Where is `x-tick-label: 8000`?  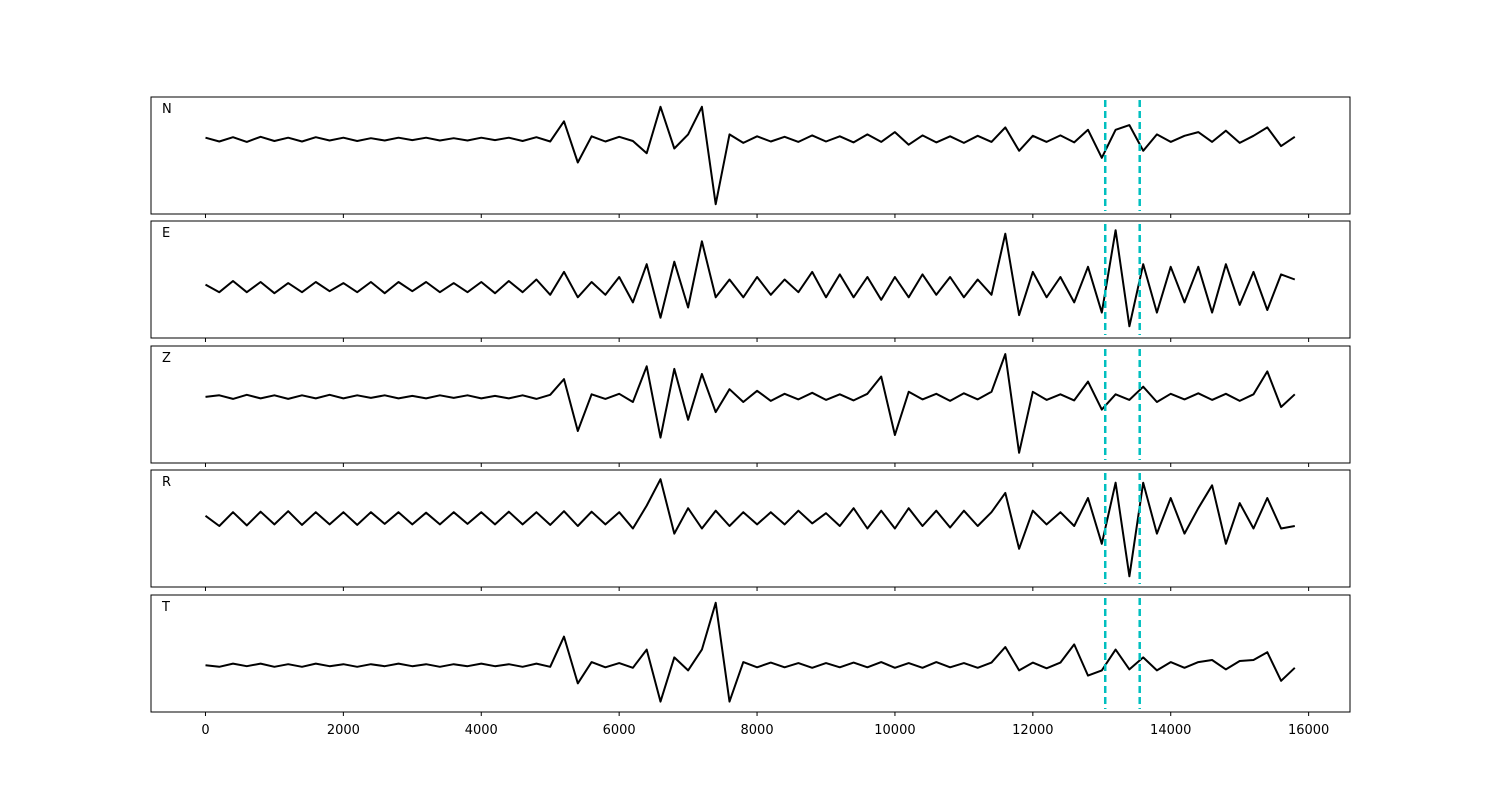 x-tick-label: 8000 is located at coordinates (757, 730).